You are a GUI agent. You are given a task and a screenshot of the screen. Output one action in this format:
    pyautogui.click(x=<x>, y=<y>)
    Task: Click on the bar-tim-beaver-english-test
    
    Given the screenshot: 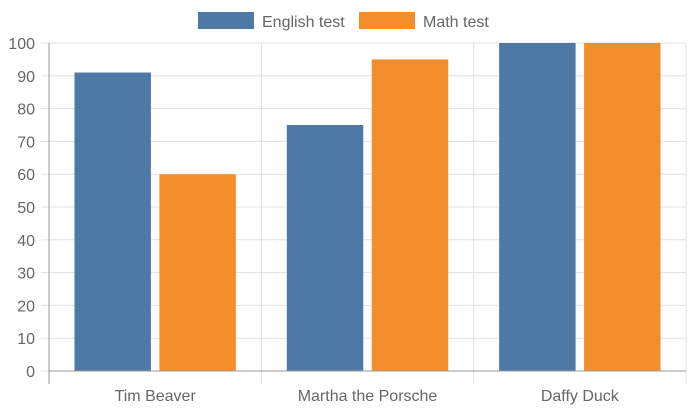 What is the action you would take?
    pyautogui.click(x=112, y=222)
    